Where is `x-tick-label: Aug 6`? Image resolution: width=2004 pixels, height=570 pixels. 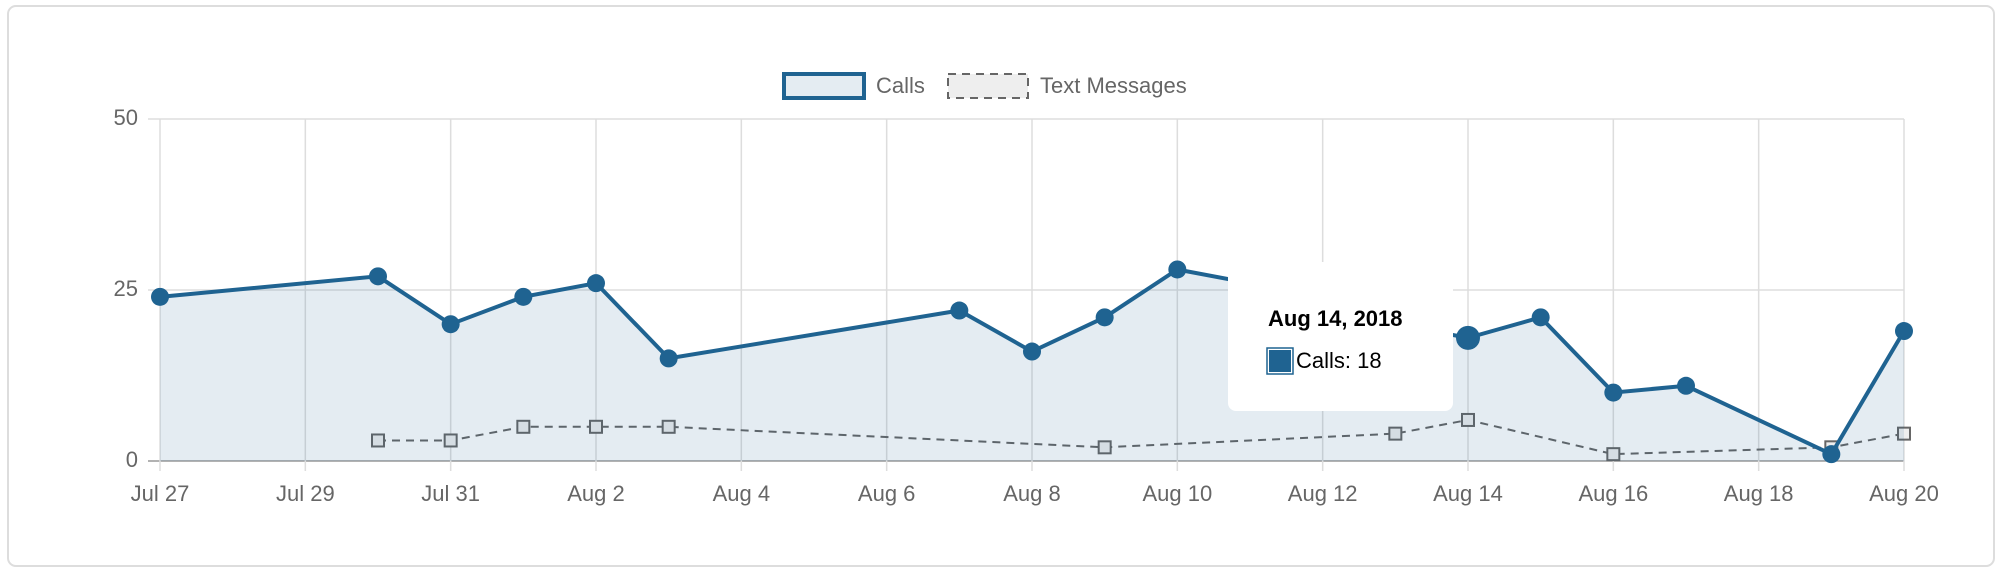
x-tick-label: Aug 6 is located at coordinates (887, 493).